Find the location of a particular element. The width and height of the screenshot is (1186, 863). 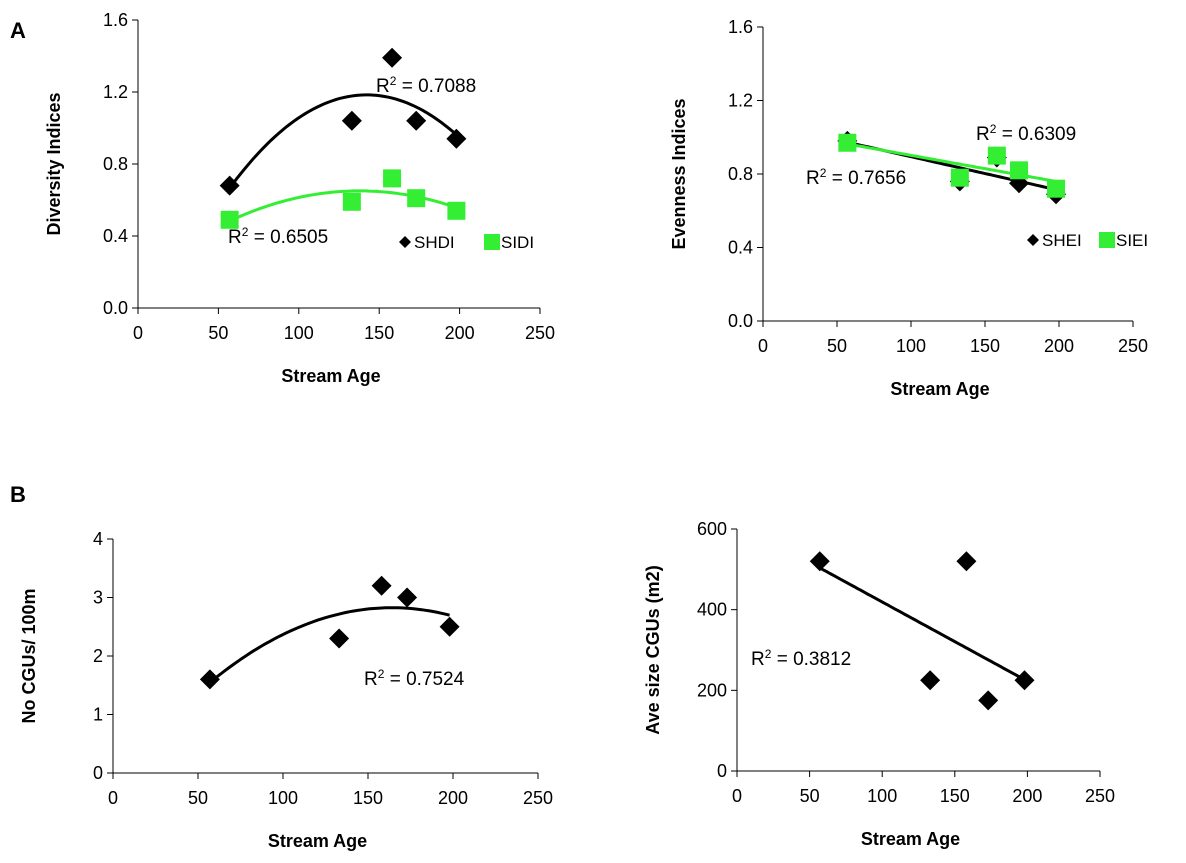

legend-marker-shei is located at coordinates (1033, 240).